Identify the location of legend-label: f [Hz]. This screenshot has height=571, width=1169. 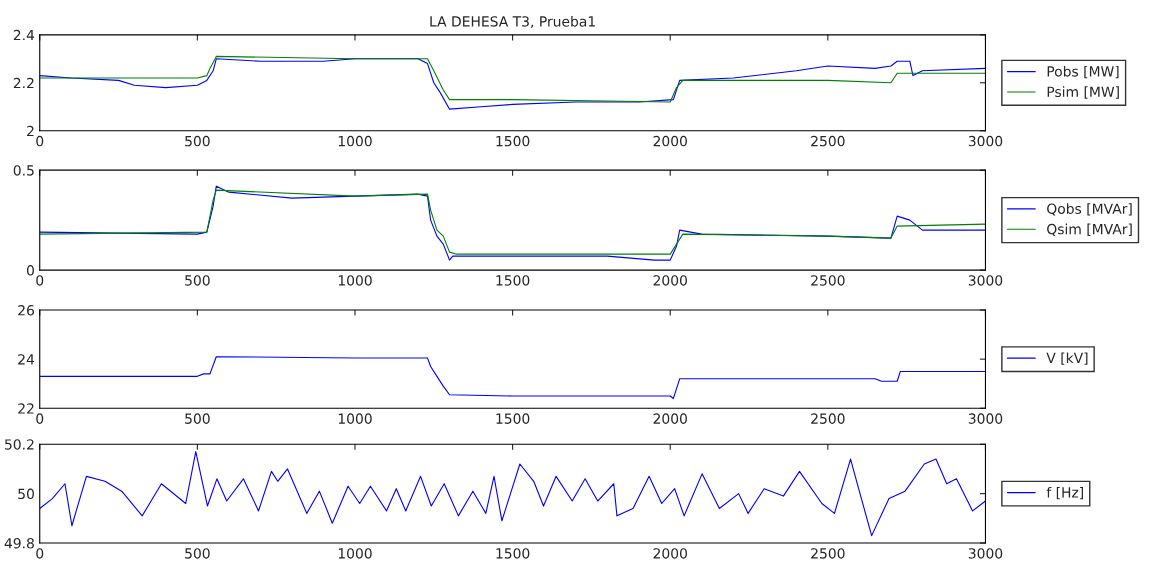
(1064, 493).